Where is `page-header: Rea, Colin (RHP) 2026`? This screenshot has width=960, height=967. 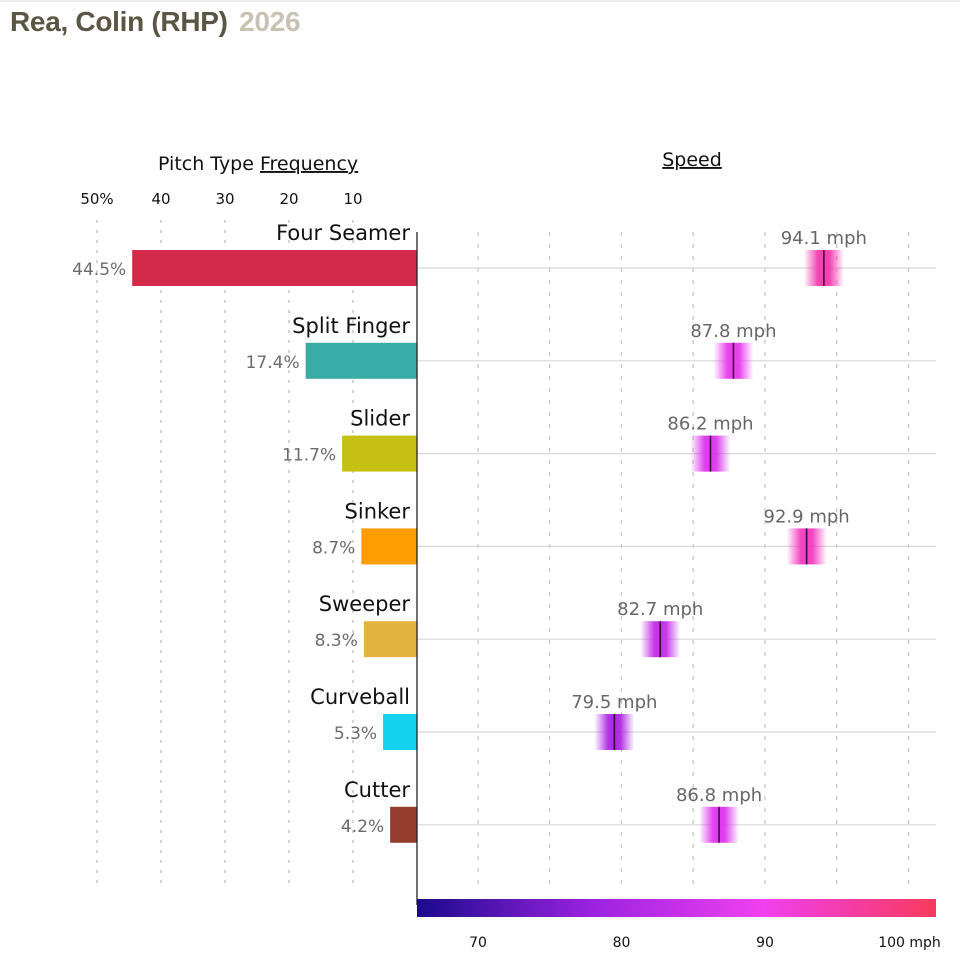
page-header: Rea, Colin (RHP) 2026 is located at coordinates (480, 26).